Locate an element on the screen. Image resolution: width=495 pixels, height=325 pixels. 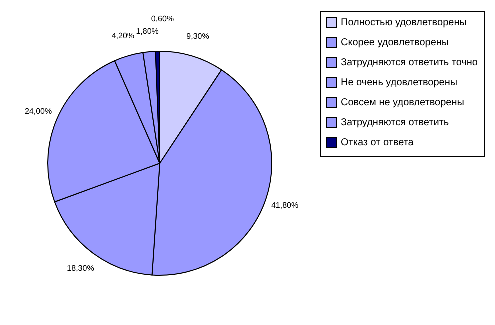
data-label: 18,30% is located at coordinates (80, 269).